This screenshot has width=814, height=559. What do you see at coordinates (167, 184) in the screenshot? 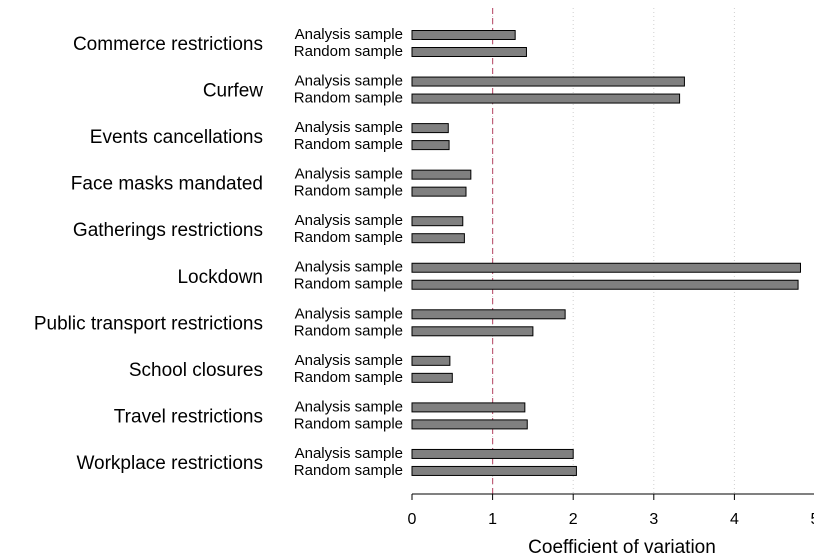
I see `category-label: Face masks mandated` at bounding box center [167, 184].